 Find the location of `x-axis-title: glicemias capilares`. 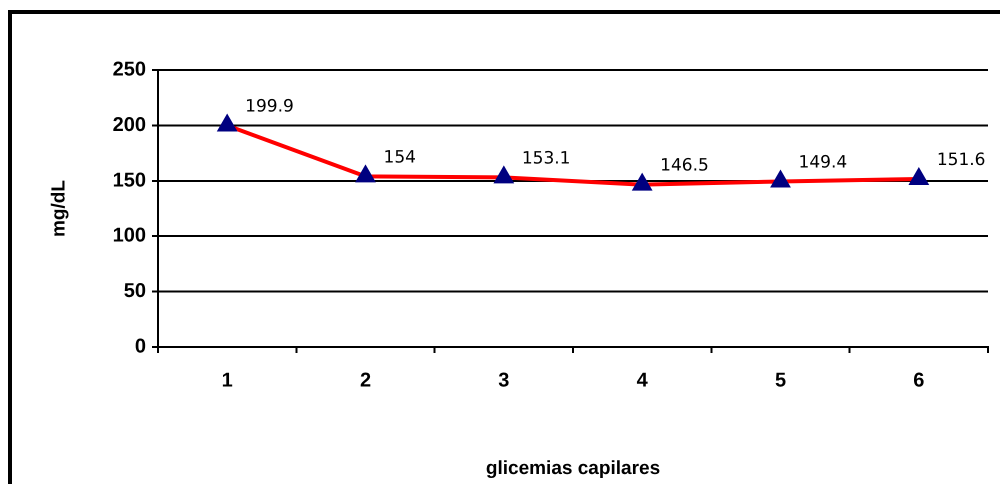

x-axis-title: glicemias capilares is located at coordinates (573, 468).